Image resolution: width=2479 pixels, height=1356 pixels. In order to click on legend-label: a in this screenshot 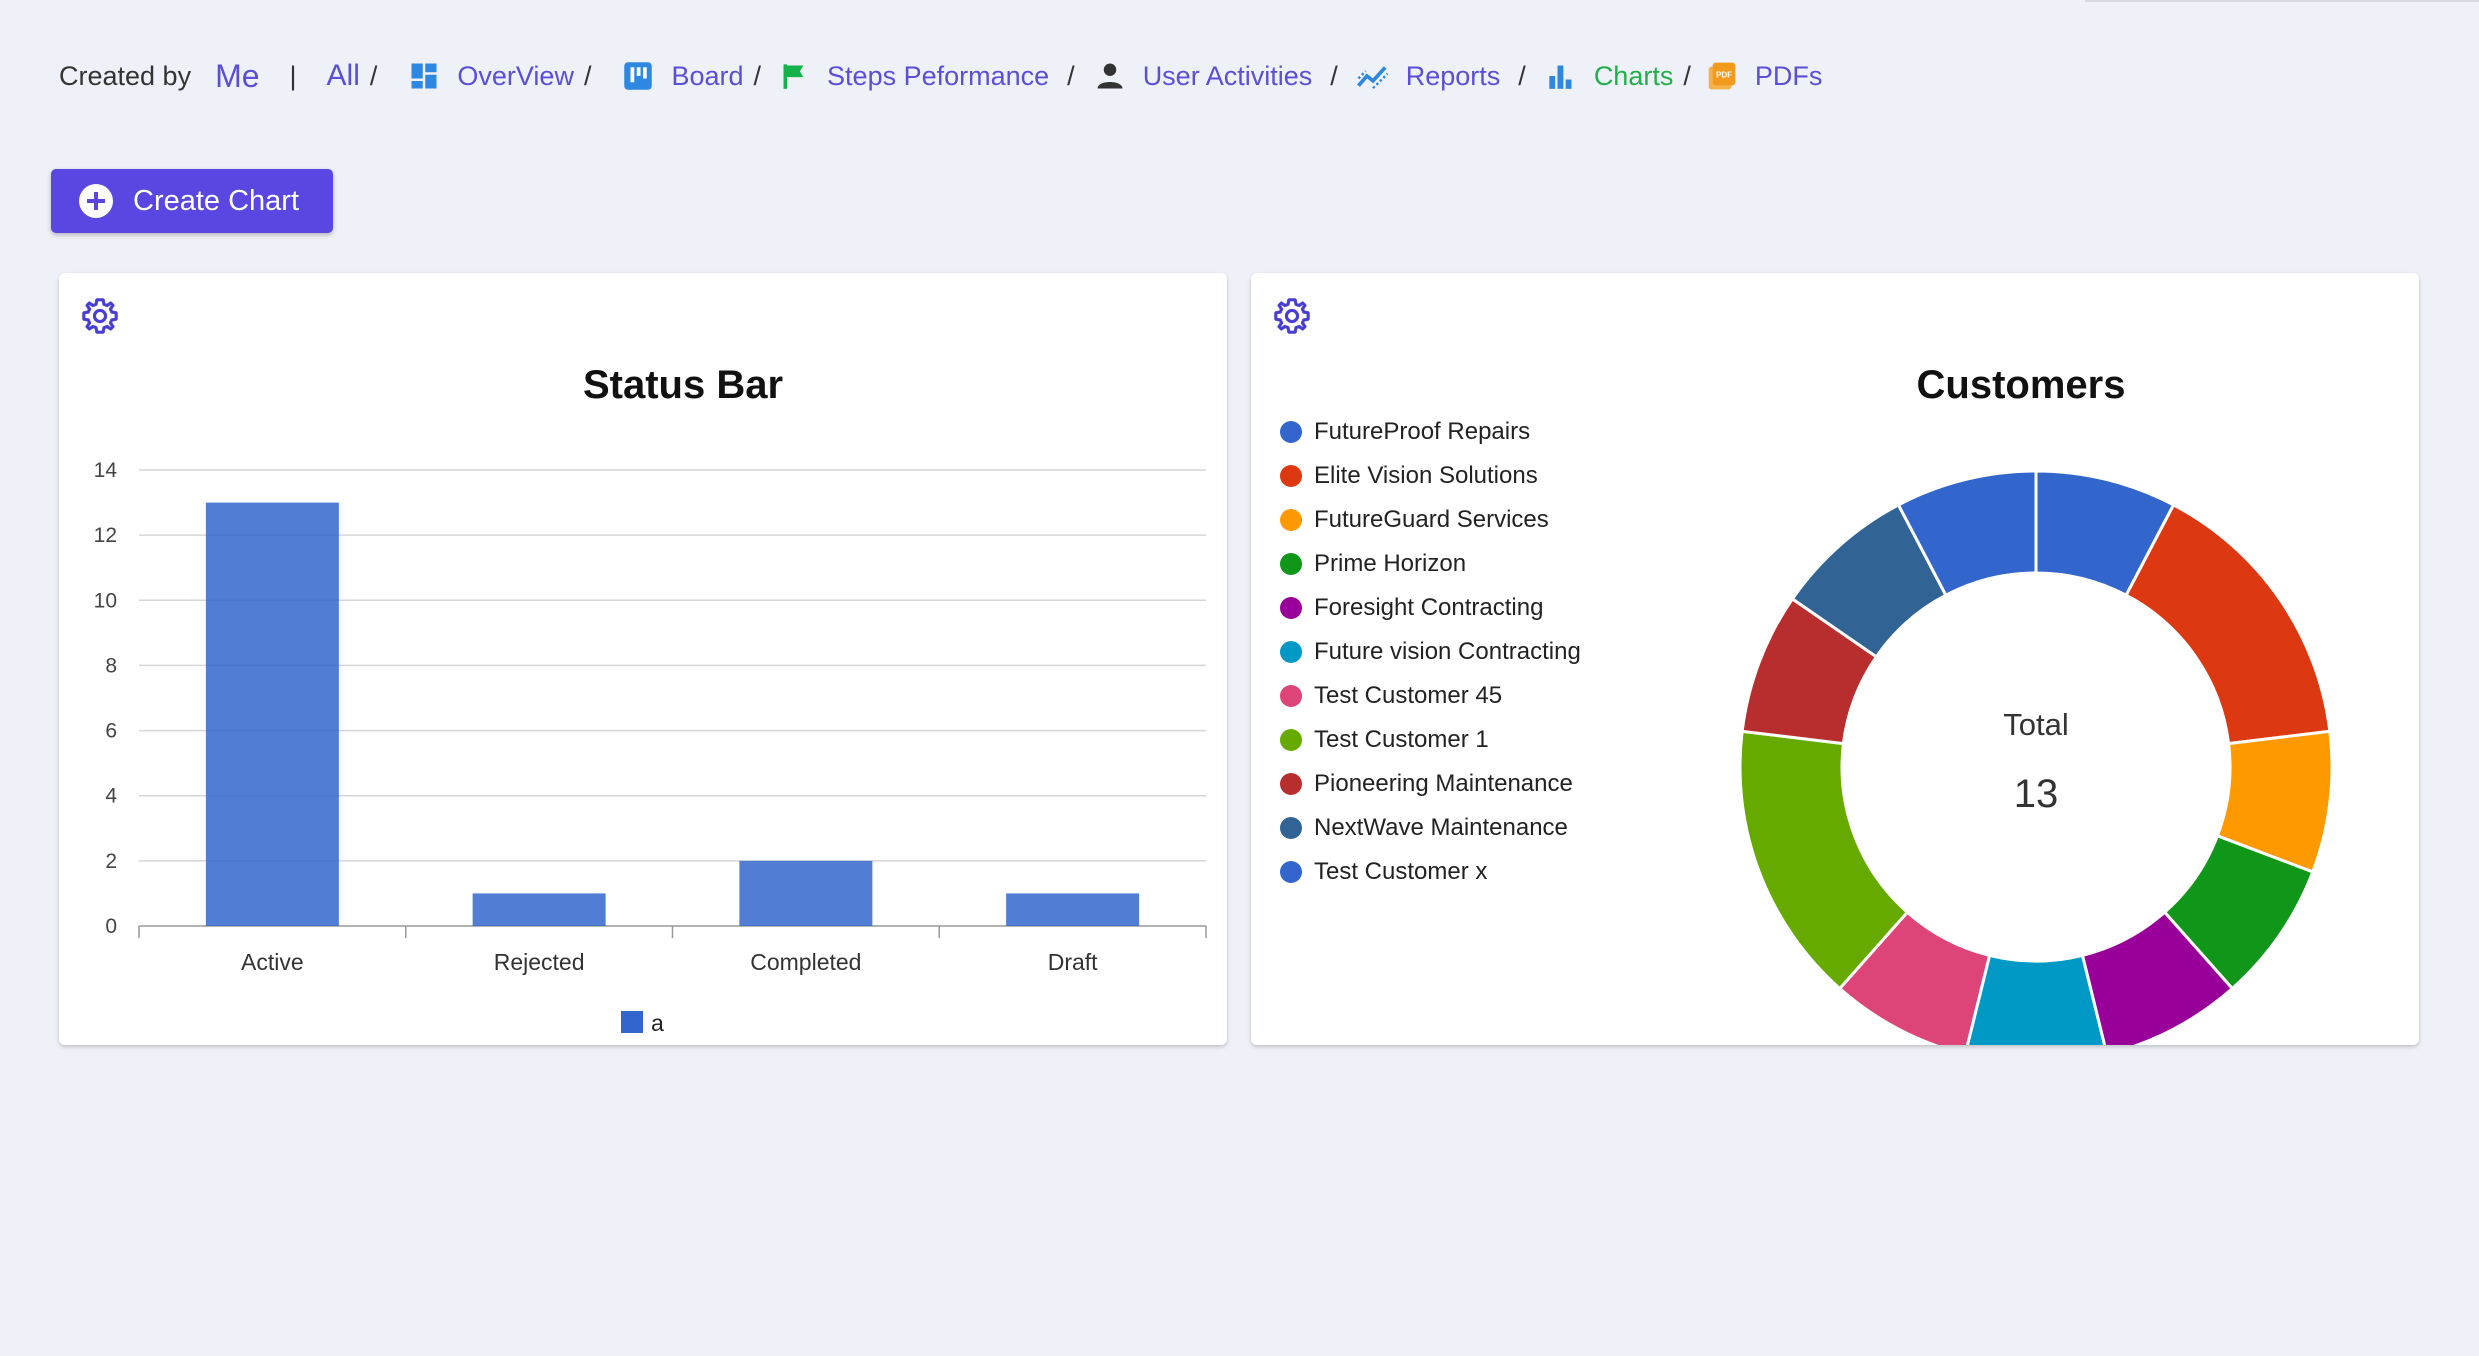, I will do `click(657, 1023)`.